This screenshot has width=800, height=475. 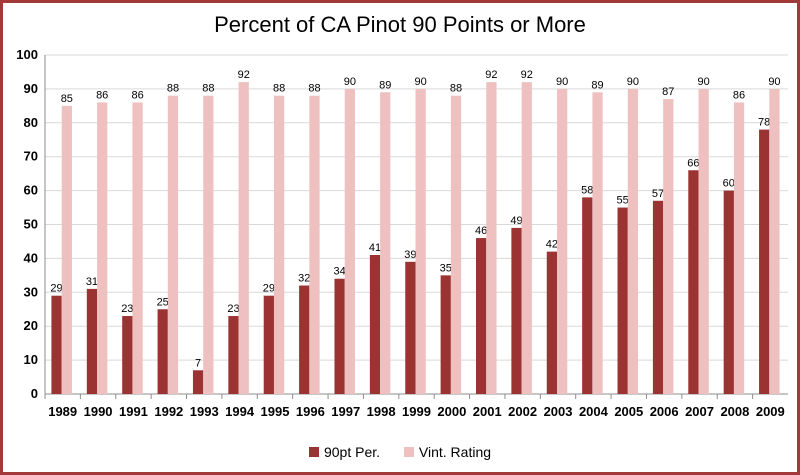 What do you see at coordinates (447, 452) in the screenshot?
I see `legend-item-vint-rating: Vint. Rating` at bounding box center [447, 452].